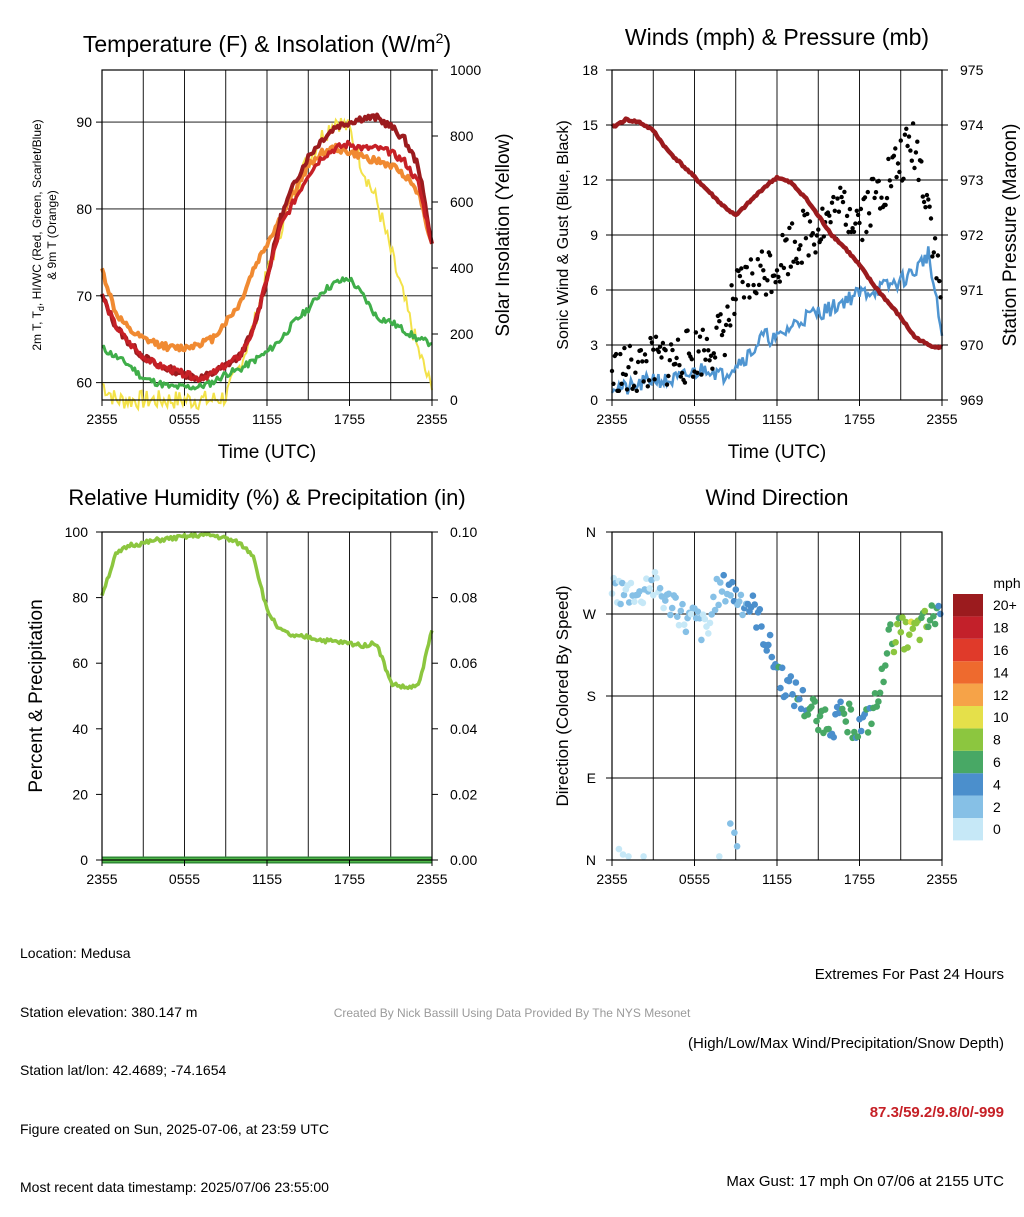 This screenshot has width=1024, height=1217. I want to click on dir-ytick-label: E, so click(591, 778).